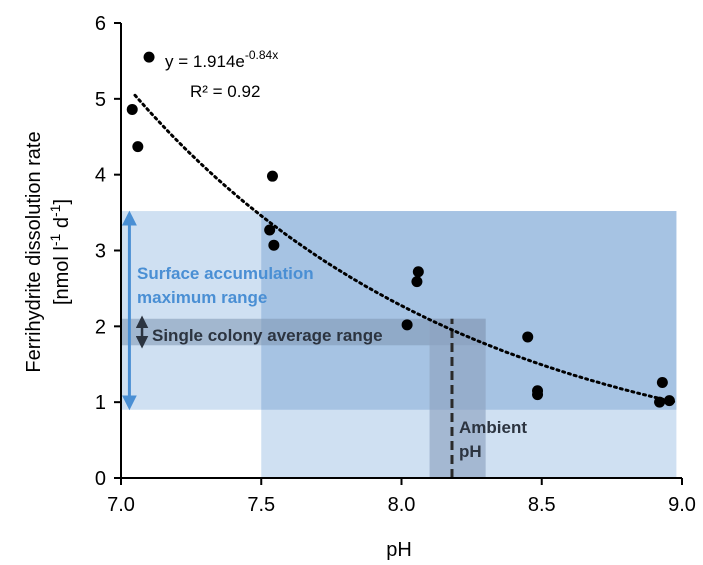 The image size is (703, 565). Describe the element at coordinates (202, 297) in the screenshot. I see `surface-range-label-line2: maximum range` at that location.